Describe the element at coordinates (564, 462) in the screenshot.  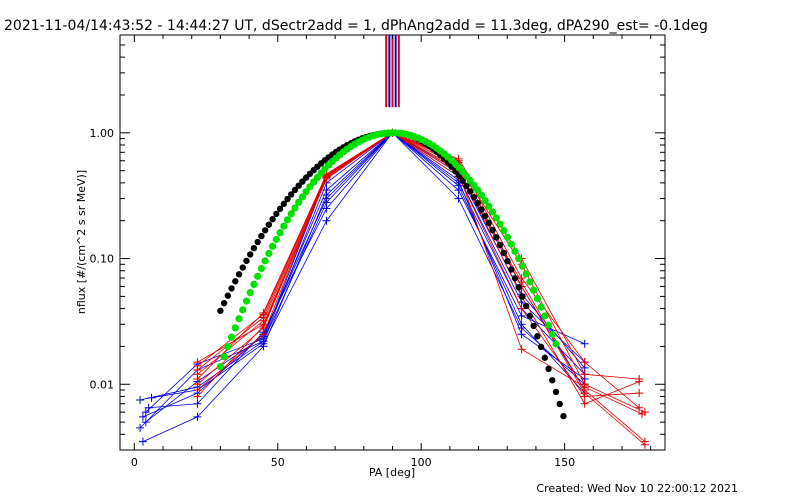
I see `x-tick-label: 150` at that location.